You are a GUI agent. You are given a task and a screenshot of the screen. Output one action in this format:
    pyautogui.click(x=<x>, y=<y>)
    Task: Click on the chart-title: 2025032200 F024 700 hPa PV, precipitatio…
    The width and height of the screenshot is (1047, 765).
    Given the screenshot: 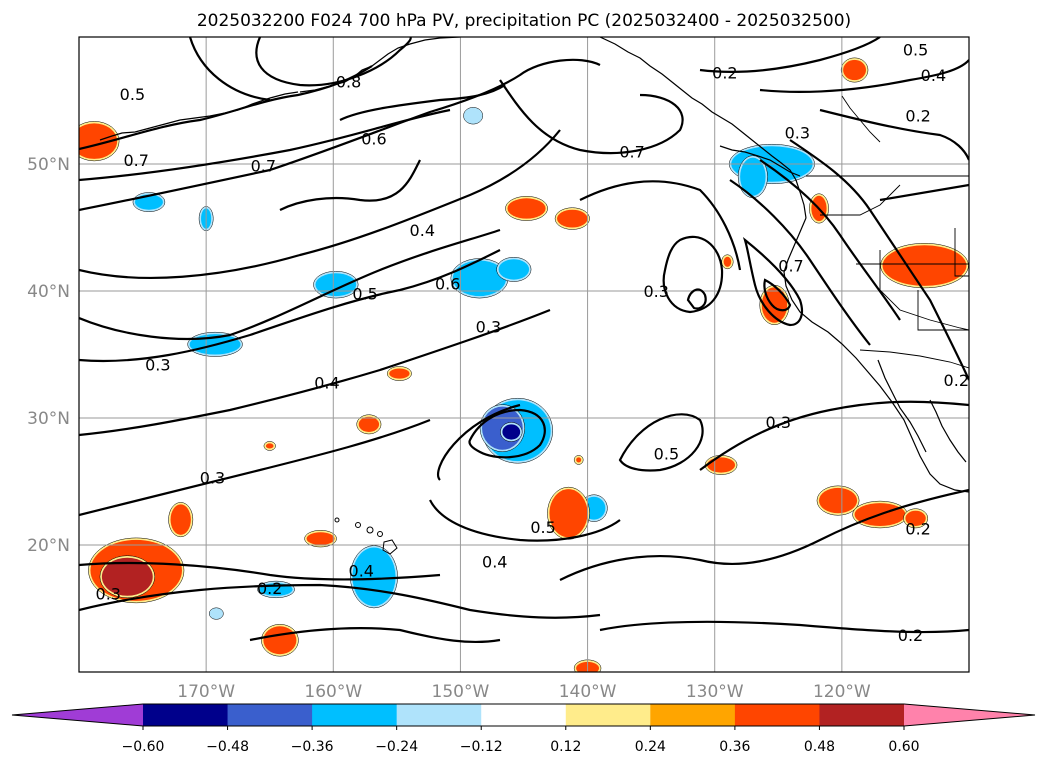 What is the action you would take?
    pyautogui.click(x=524, y=21)
    